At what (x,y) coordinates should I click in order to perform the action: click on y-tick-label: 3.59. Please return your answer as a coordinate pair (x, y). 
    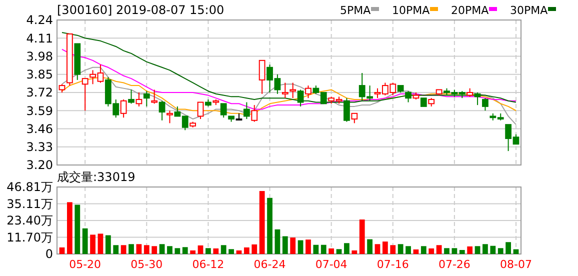
    Looking at the image, I should click on (39, 111).